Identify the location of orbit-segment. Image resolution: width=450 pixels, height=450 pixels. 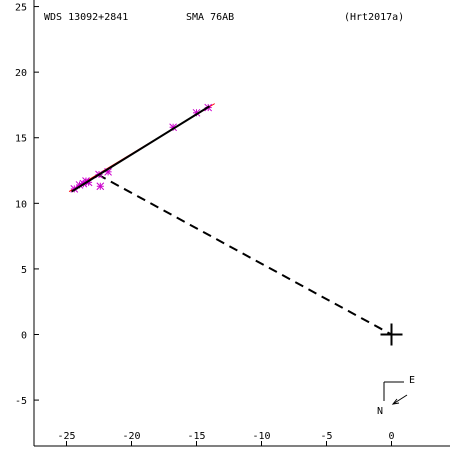
(141, 149).